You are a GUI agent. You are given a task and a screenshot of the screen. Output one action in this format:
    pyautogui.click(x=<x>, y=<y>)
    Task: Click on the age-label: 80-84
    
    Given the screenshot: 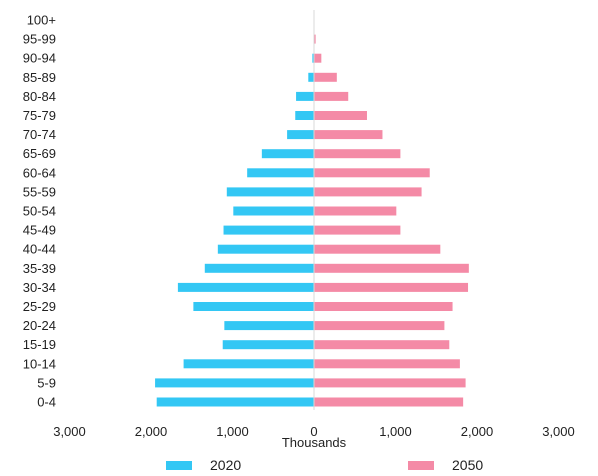 What is the action you would take?
    pyautogui.click(x=39, y=96)
    